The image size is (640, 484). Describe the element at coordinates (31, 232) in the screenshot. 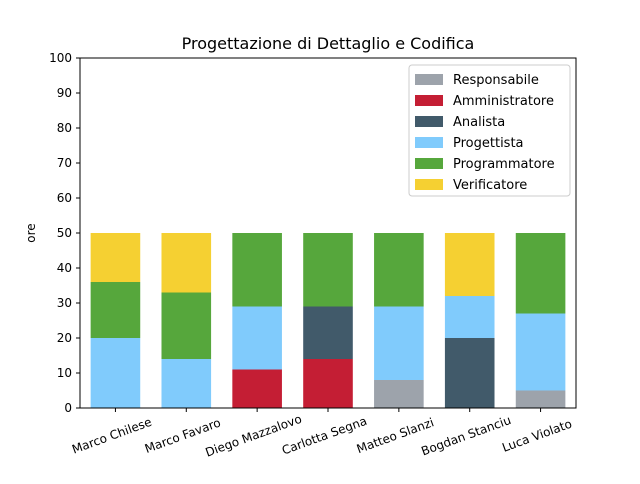

I see `y-axis-label: ore` at that location.